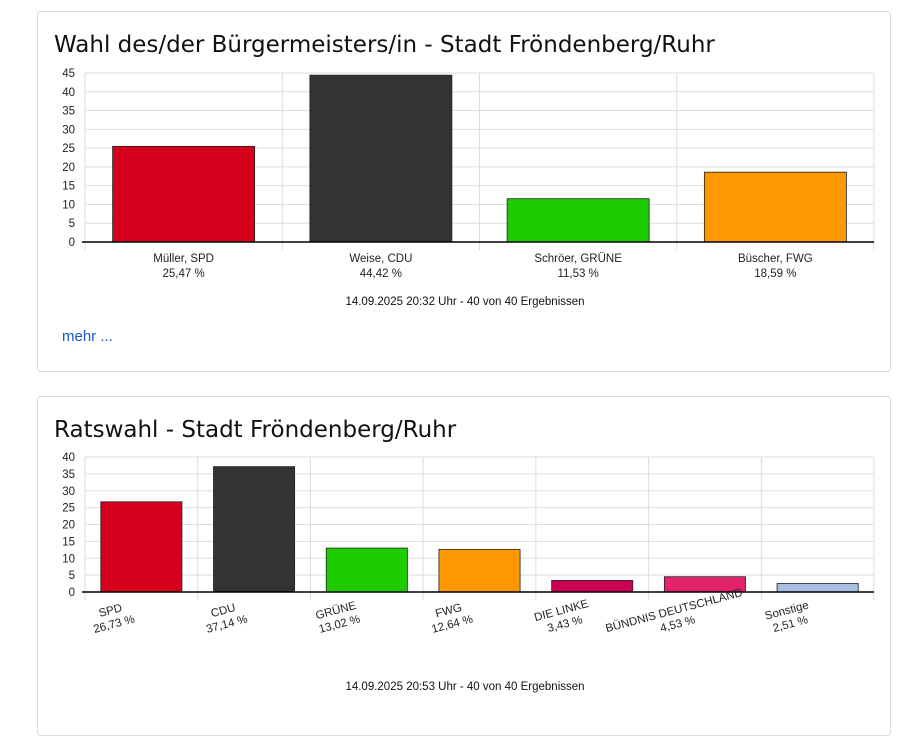  Describe the element at coordinates (111, 611) in the screenshot. I see `category-label: SPD` at that location.